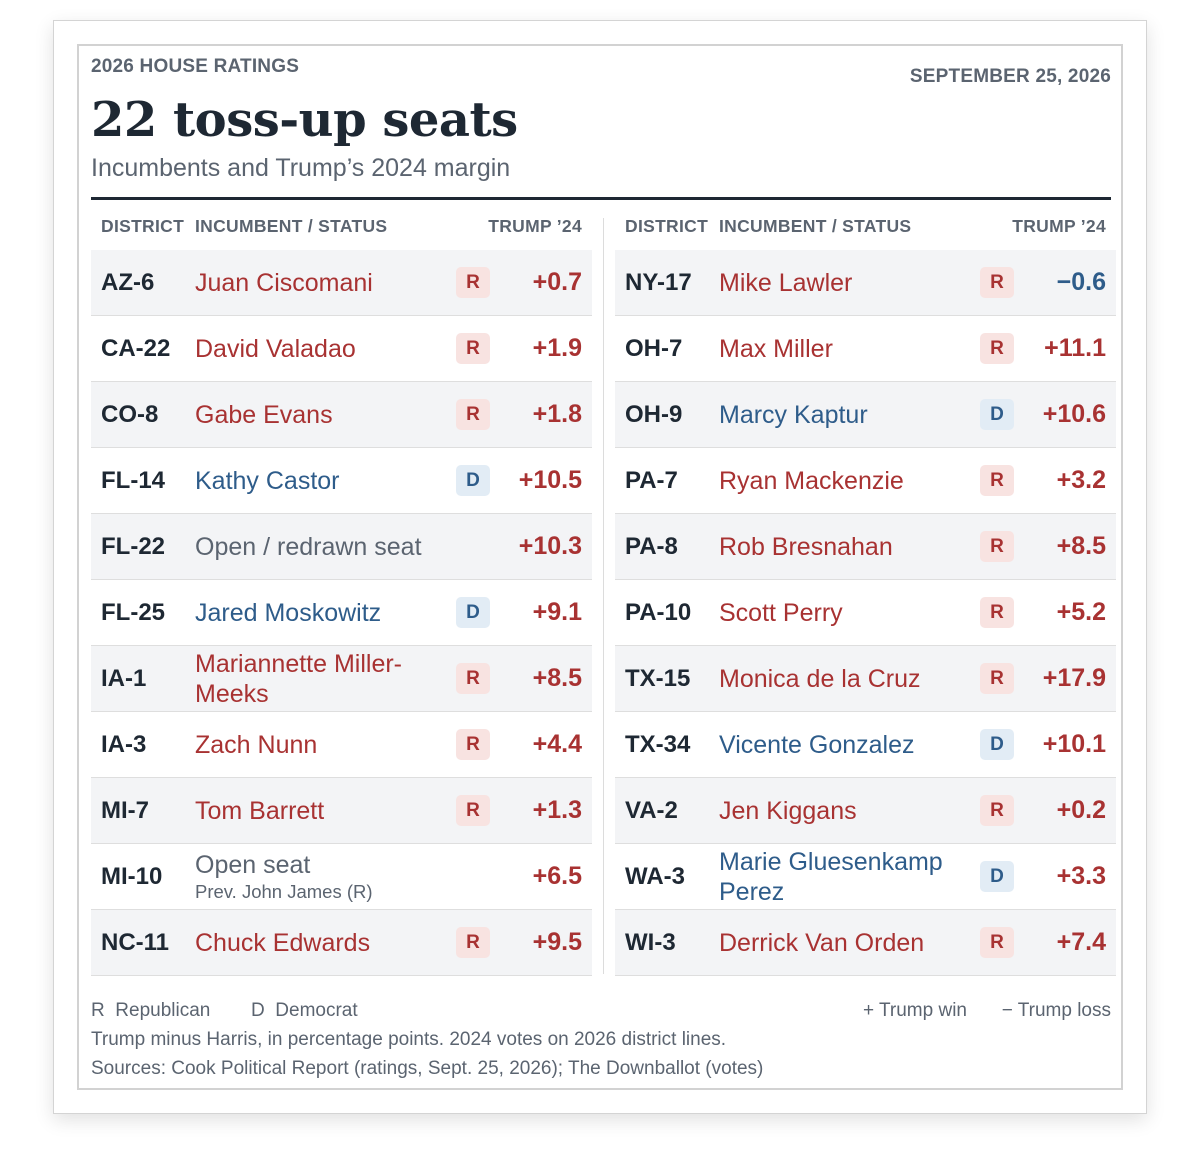 The height and width of the screenshot is (1152, 1200). Describe the element at coordinates (329, 282) in the screenshot. I see `incumbent-cell: Juan Ciscomani` at that location.